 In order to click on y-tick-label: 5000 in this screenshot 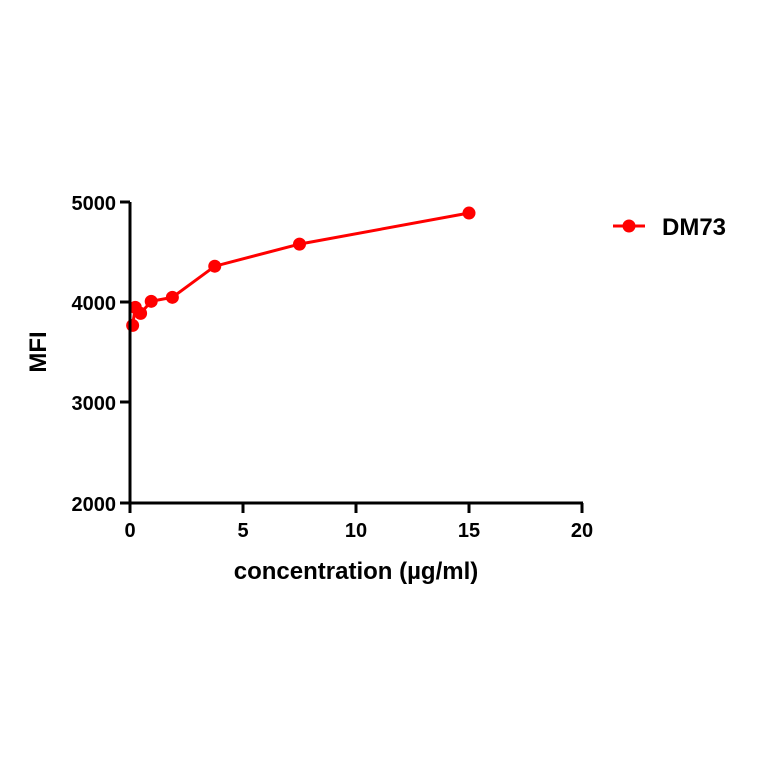, I will do `click(94, 204)`.